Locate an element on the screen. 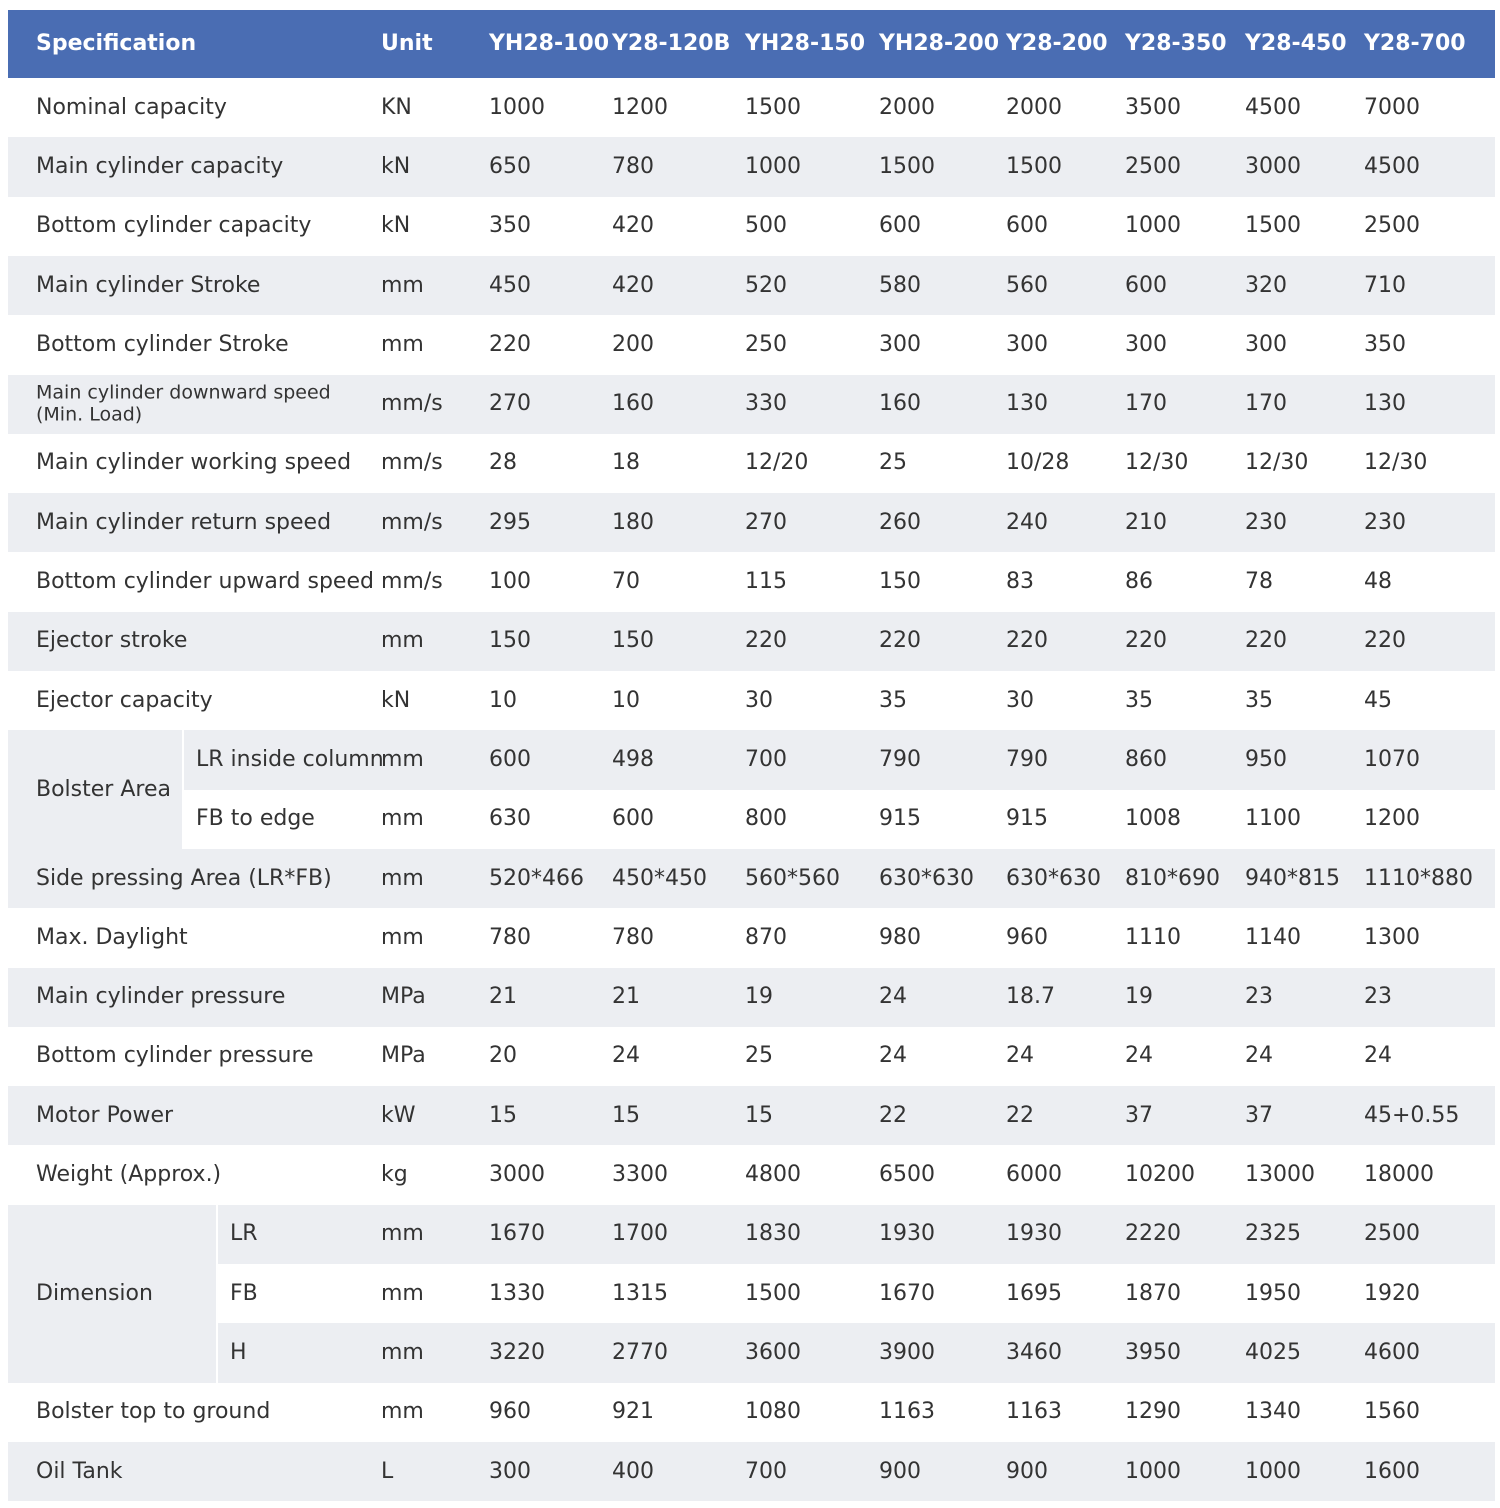 The height and width of the screenshot is (1508, 1500). value: 12/30 is located at coordinates (1157, 463).